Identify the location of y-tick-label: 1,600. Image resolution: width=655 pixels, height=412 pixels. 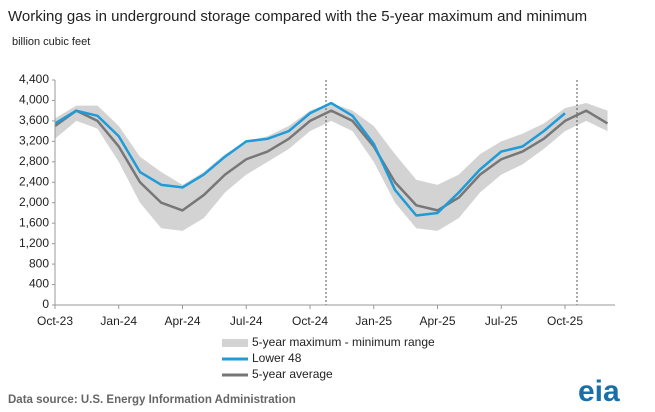
(34, 222).